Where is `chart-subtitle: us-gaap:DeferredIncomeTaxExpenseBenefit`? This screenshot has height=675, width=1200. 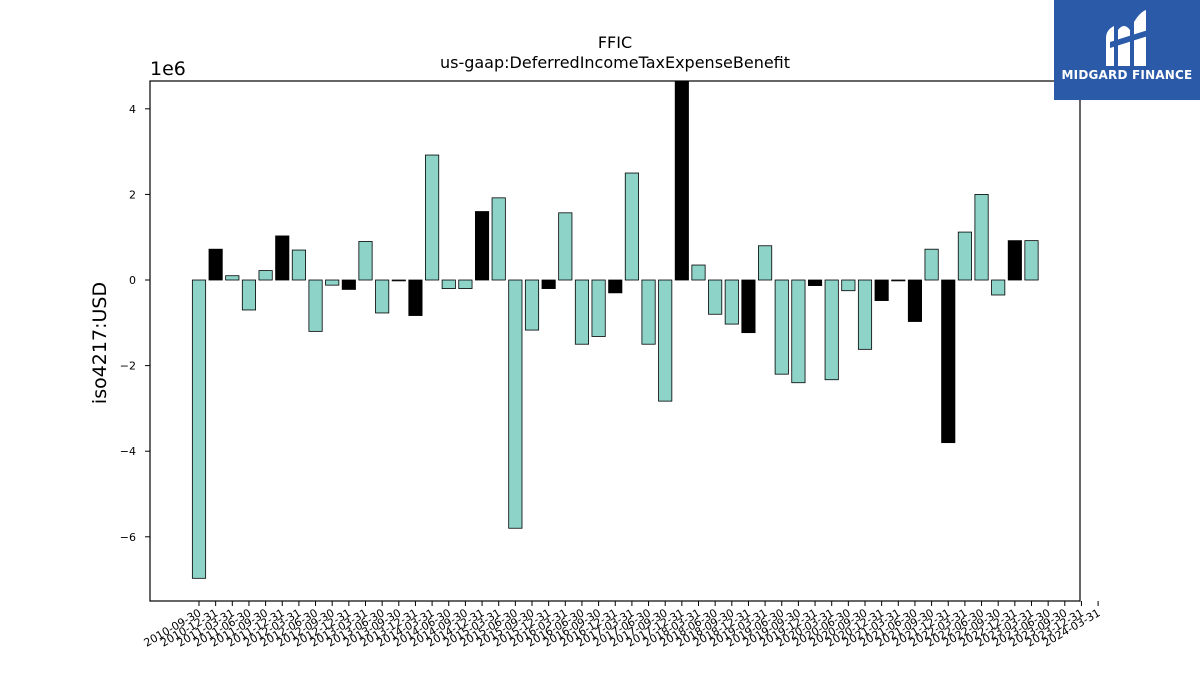
chart-subtitle: us-gaap:DeferredIncomeTaxExpenseBenefit is located at coordinates (615, 62).